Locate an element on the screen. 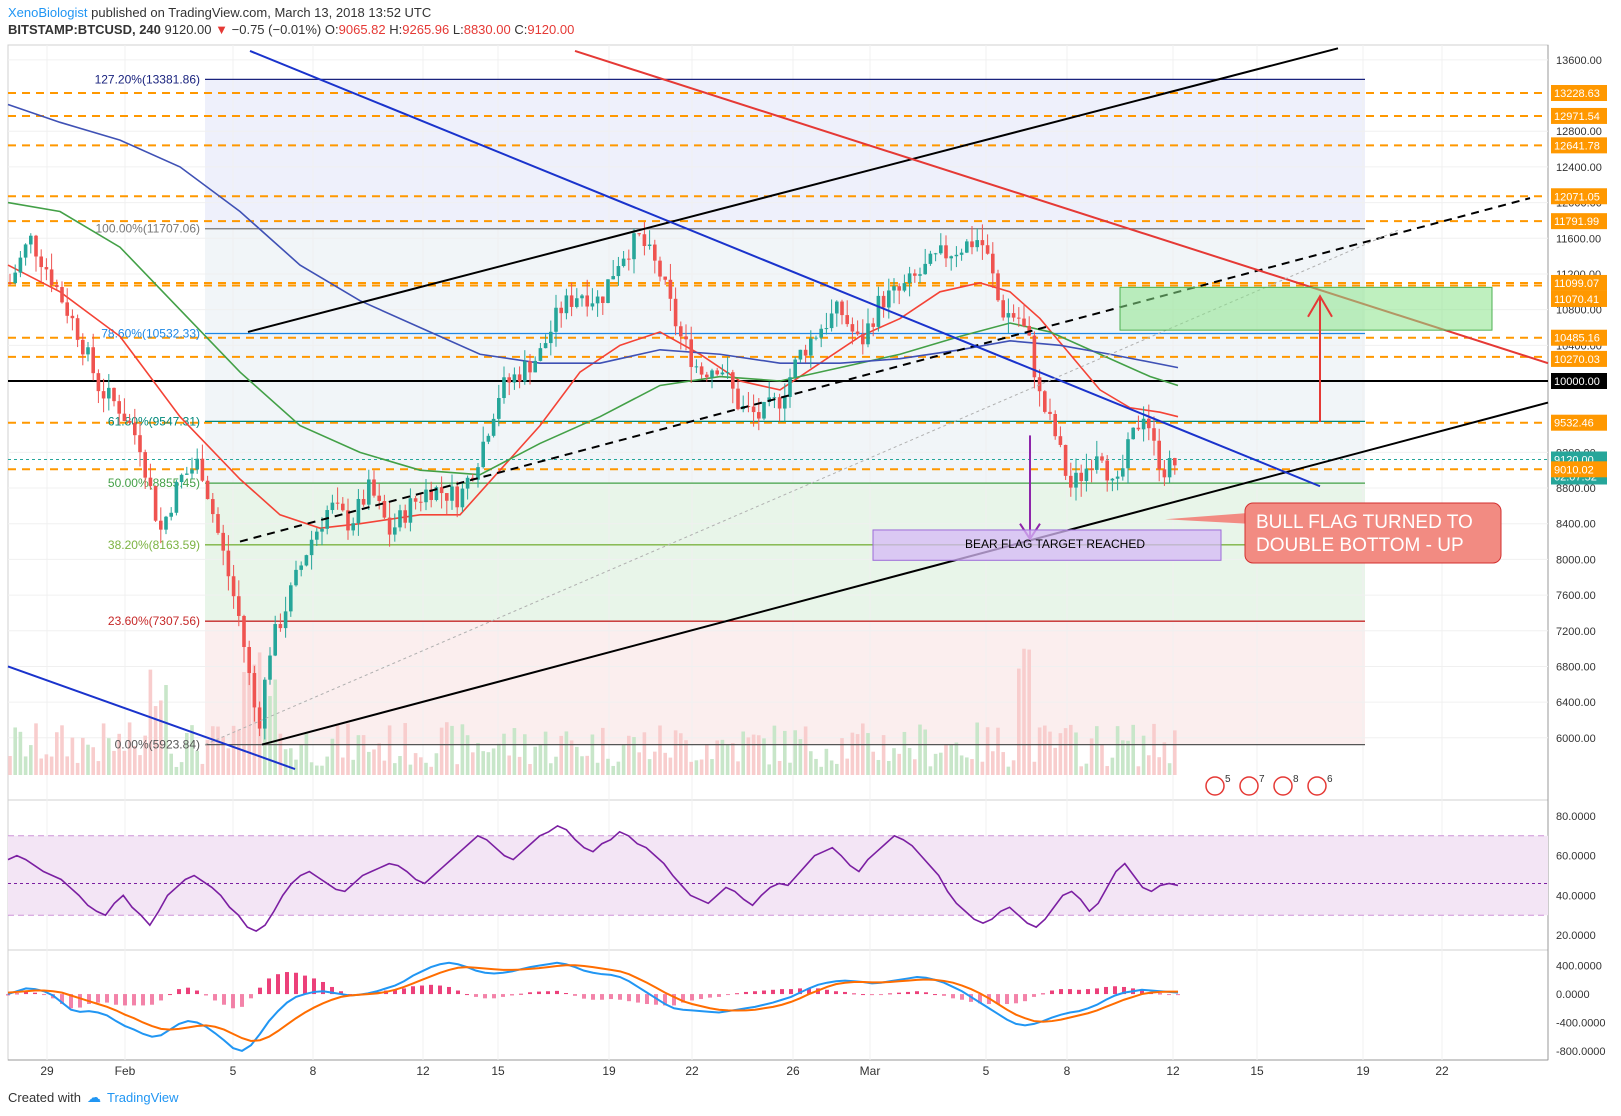 The image size is (1621, 1116). blue-lower-line is located at coordinates (151, 717).